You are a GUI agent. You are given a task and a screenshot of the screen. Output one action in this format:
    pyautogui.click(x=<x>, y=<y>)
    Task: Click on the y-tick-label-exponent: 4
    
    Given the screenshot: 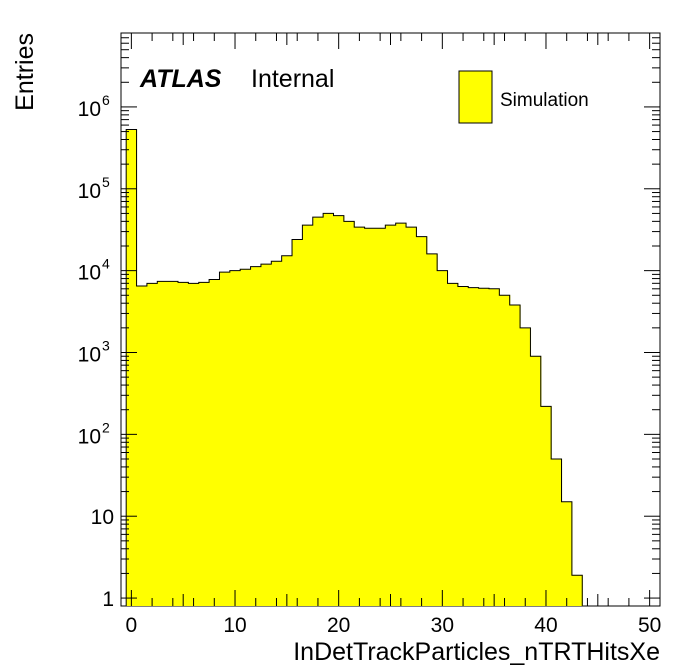 What is the action you would take?
    pyautogui.click(x=106, y=264)
    